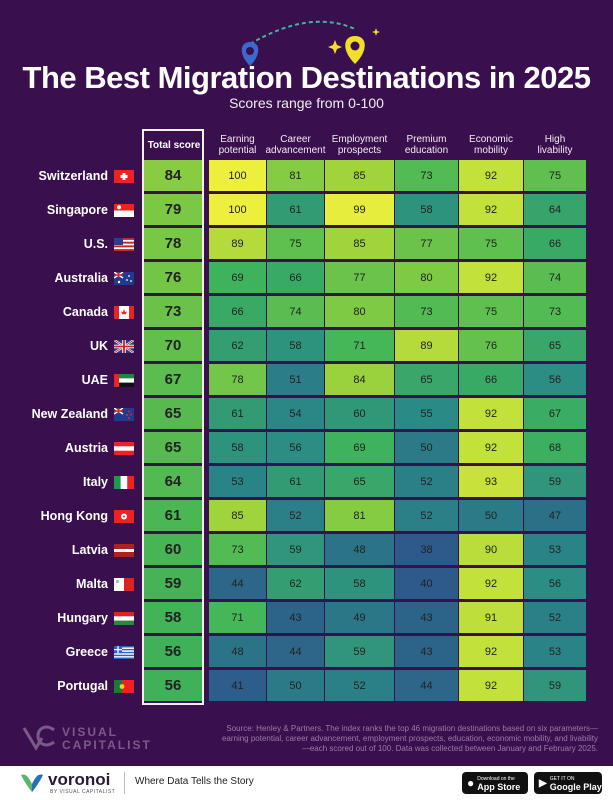 The width and height of the screenshot is (613, 800). Describe the element at coordinates (173, 583) in the screenshot. I see `total-score-cell: 59` at that location.